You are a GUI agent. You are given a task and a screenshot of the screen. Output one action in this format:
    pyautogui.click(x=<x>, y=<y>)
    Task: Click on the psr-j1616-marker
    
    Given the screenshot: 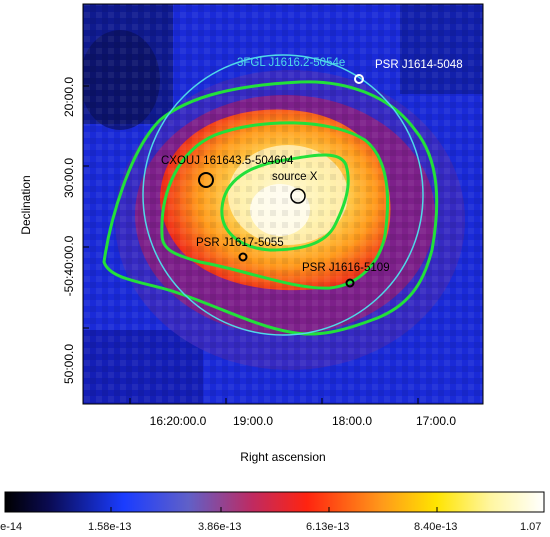 What is the action you would take?
    pyautogui.click(x=350, y=283)
    